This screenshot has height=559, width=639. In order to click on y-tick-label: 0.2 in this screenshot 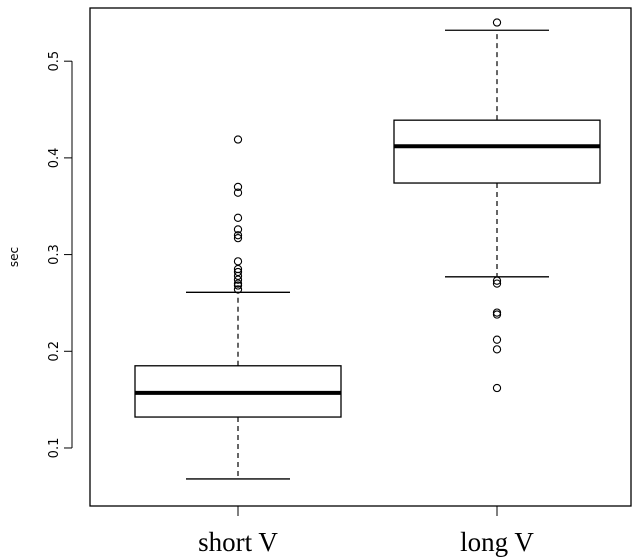, I will do `click(54, 351)`.